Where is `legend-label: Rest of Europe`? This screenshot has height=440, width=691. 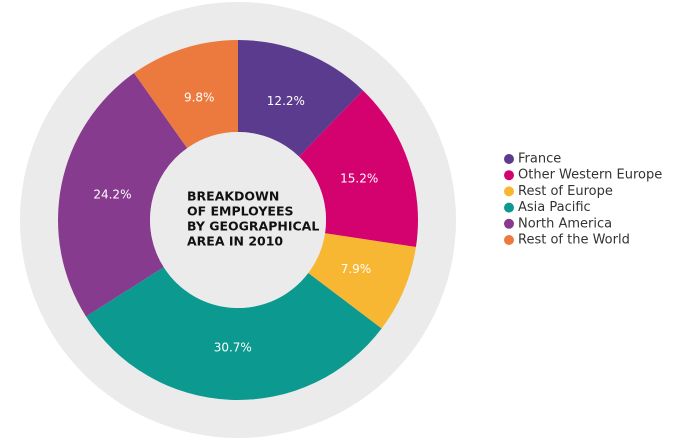
legend-label: Rest of Europe is located at coordinates (565, 191).